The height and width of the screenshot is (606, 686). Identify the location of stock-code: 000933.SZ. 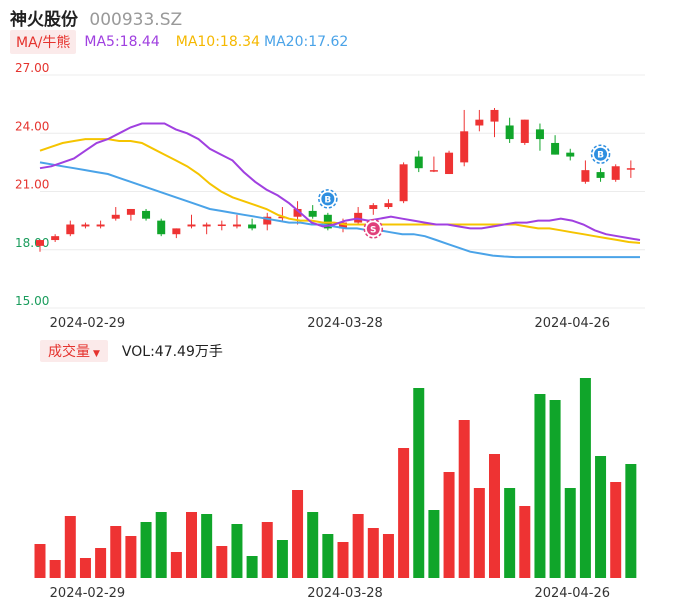
(136, 20).